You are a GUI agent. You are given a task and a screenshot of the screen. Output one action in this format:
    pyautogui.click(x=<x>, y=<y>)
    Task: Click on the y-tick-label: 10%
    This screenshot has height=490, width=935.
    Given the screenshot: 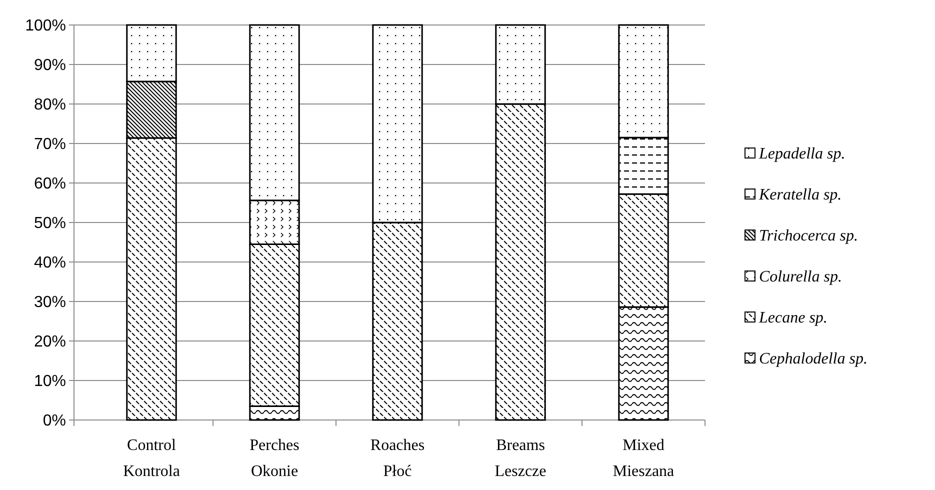 What is the action you would take?
    pyautogui.click(x=50, y=381)
    